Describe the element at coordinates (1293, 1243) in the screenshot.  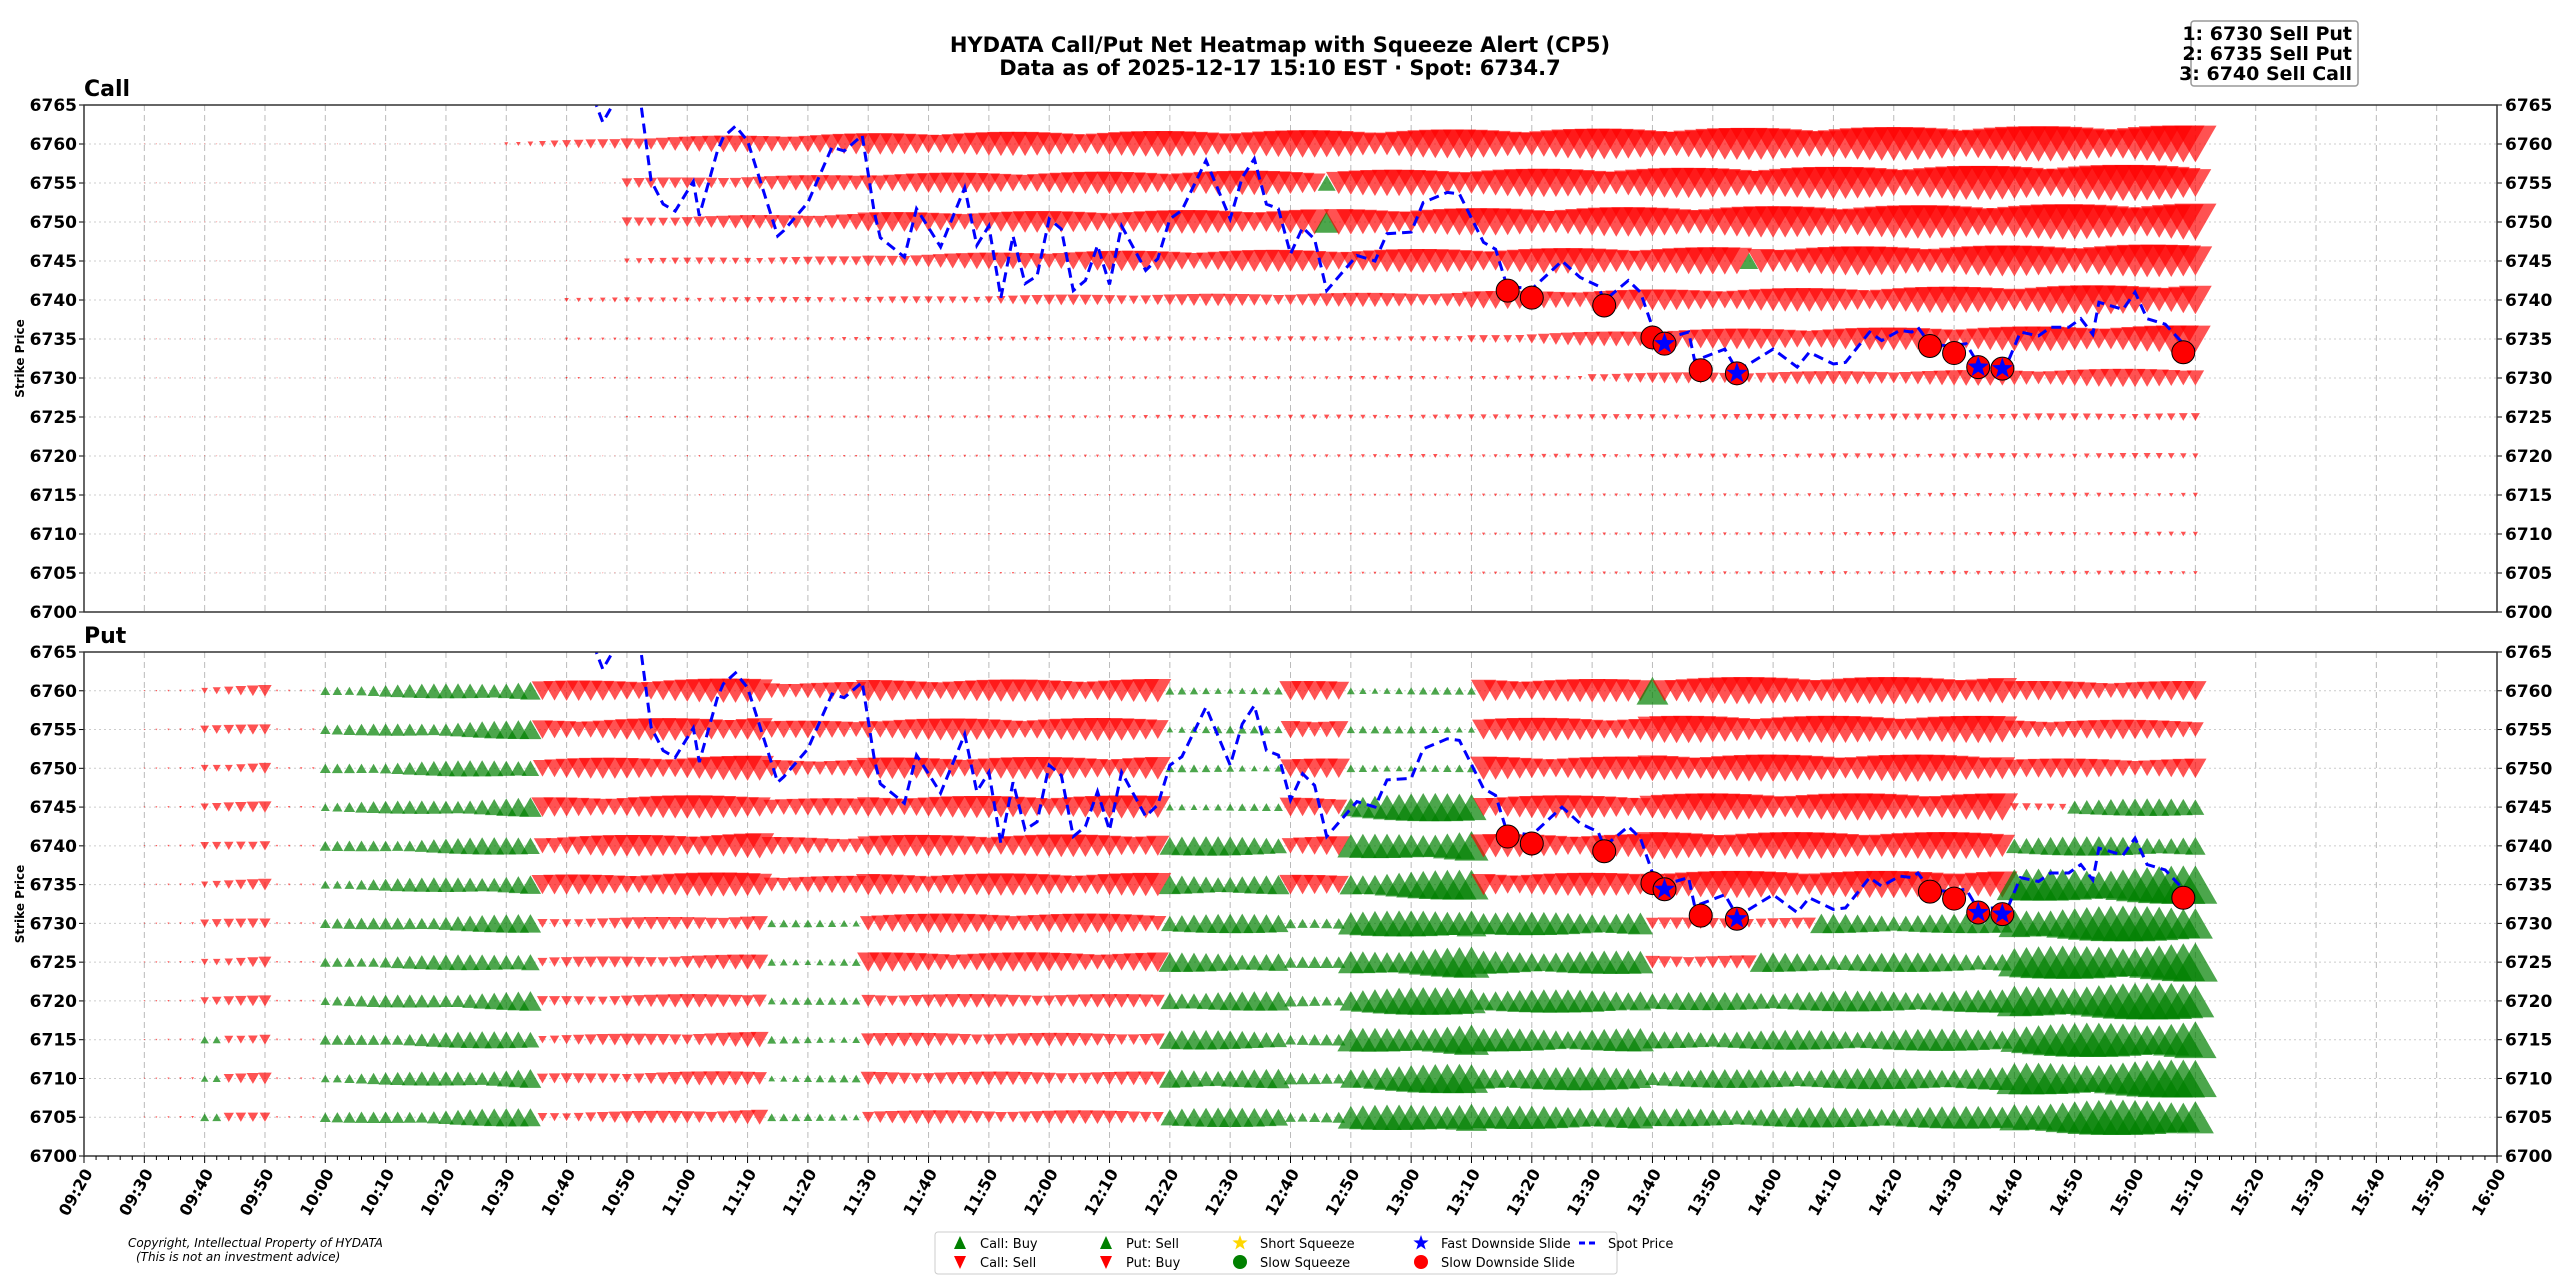
I see `legend-item: Short Squeeze` at that location.